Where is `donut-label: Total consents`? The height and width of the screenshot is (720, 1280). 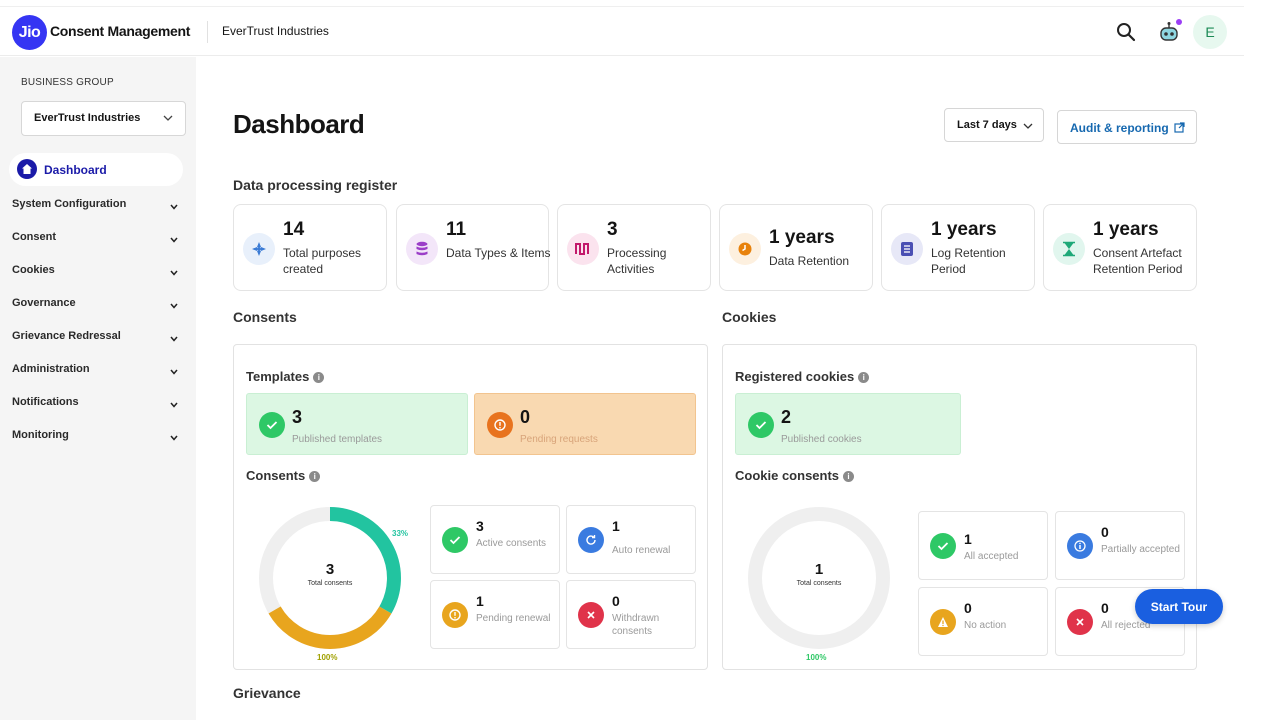 donut-label: Total consents is located at coordinates (819, 583).